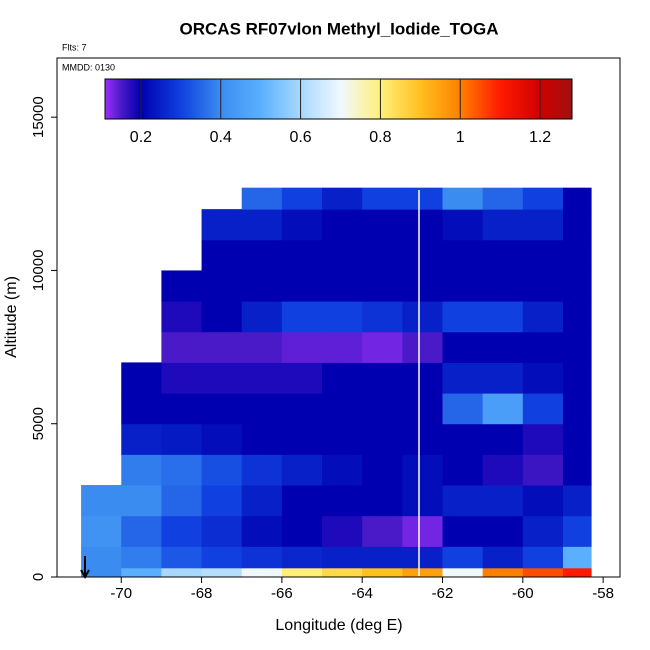  What do you see at coordinates (38, 117) in the screenshot?
I see `y-tick-label: 15000` at bounding box center [38, 117].